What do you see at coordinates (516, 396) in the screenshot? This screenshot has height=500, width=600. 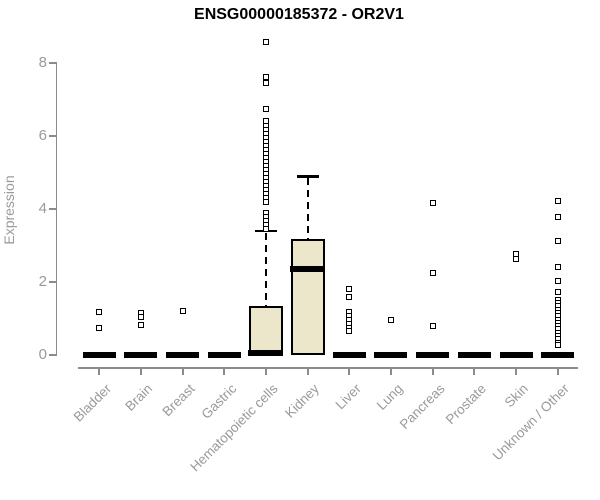 I see `x-tick-label: Skin` at bounding box center [516, 396].